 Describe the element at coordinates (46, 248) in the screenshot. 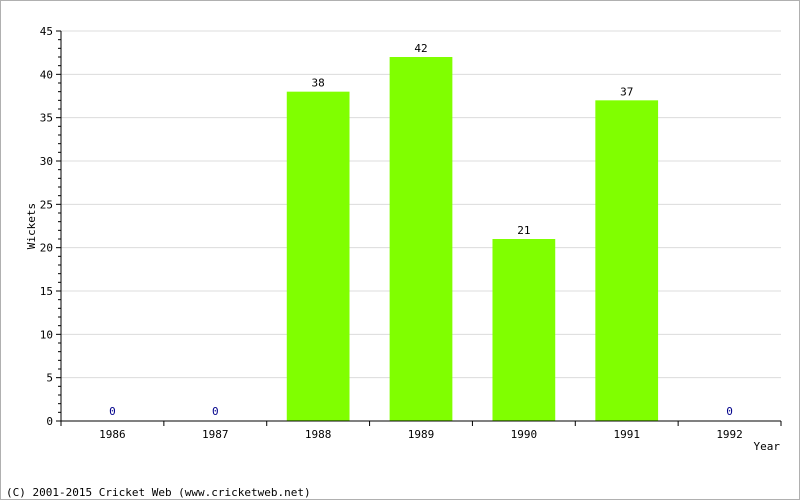

I see `y-tick-label: 20` at that location.